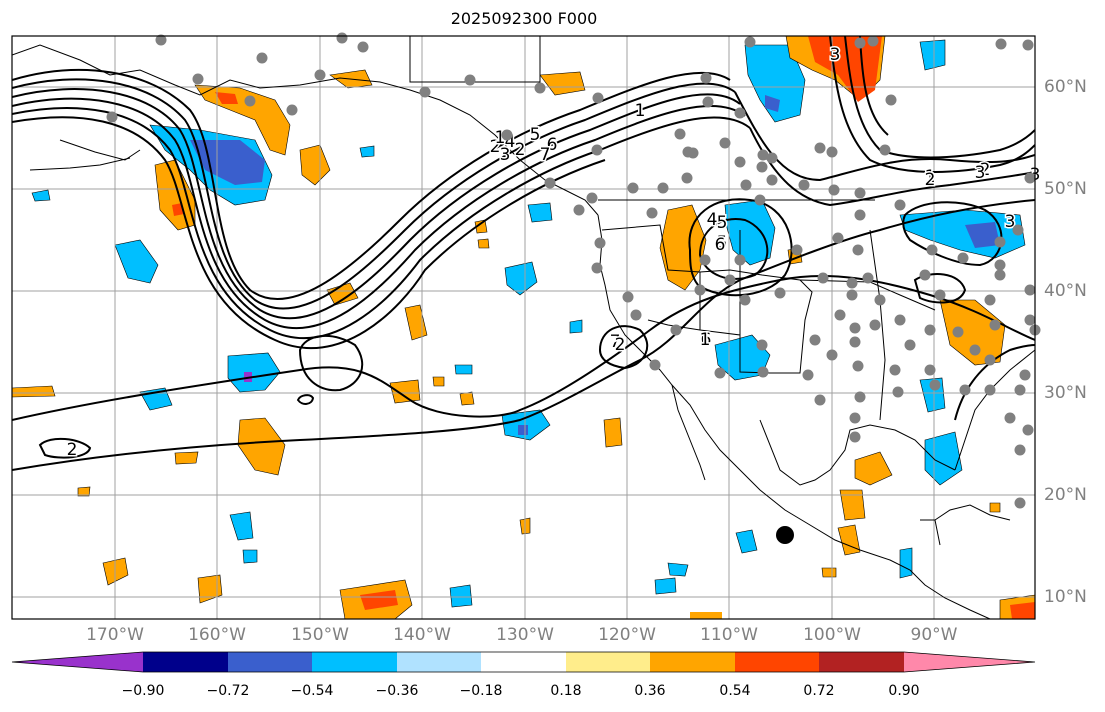  Describe the element at coordinates (712, 220) in the screenshot. I see `contour-label: 4` at that location.